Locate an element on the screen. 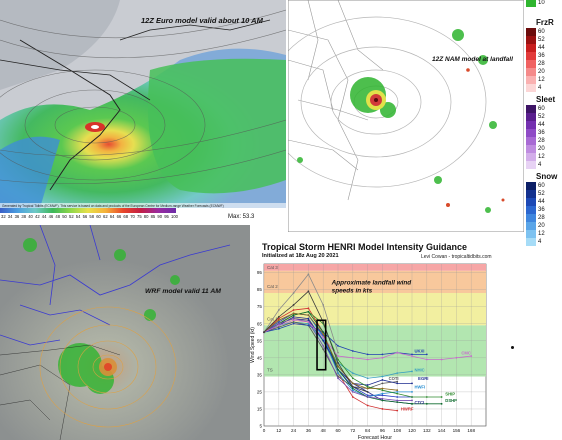 The width and height of the screenshot is (562, 440). x-tick-label: 72 is located at coordinates (353, 430).